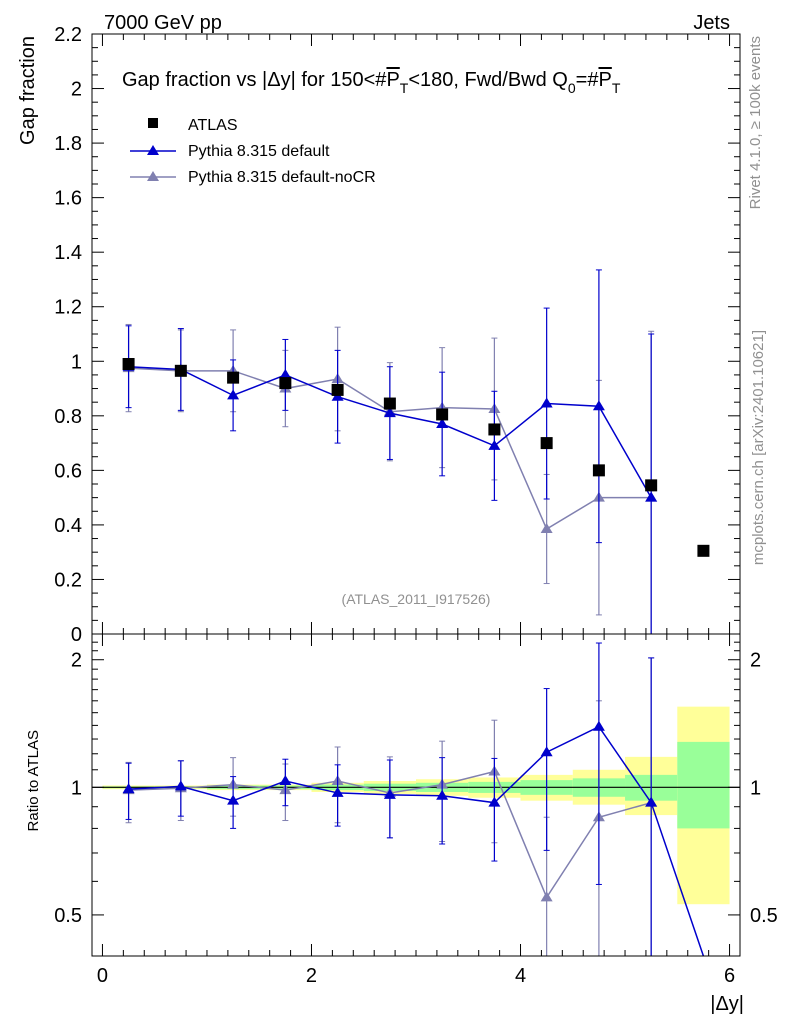 The width and height of the screenshot is (786, 1024). Describe the element at coordinates (153, 176) in the screenshot. I see `legend-marker-nocr` at that location.